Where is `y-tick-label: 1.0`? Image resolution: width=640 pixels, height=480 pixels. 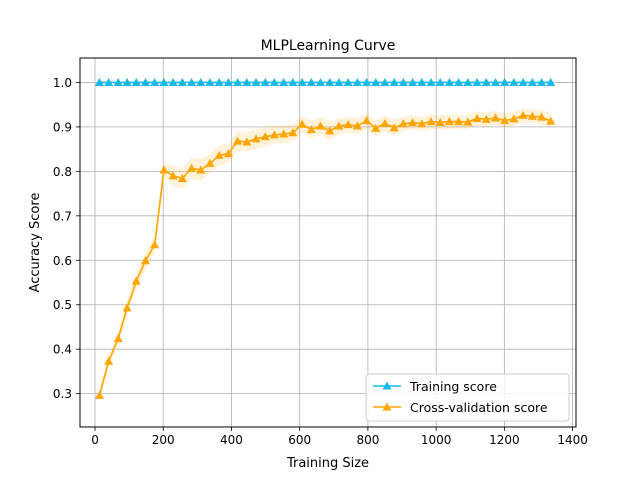
y-tick-label: 1.0 is located at coordinates (62, 83).